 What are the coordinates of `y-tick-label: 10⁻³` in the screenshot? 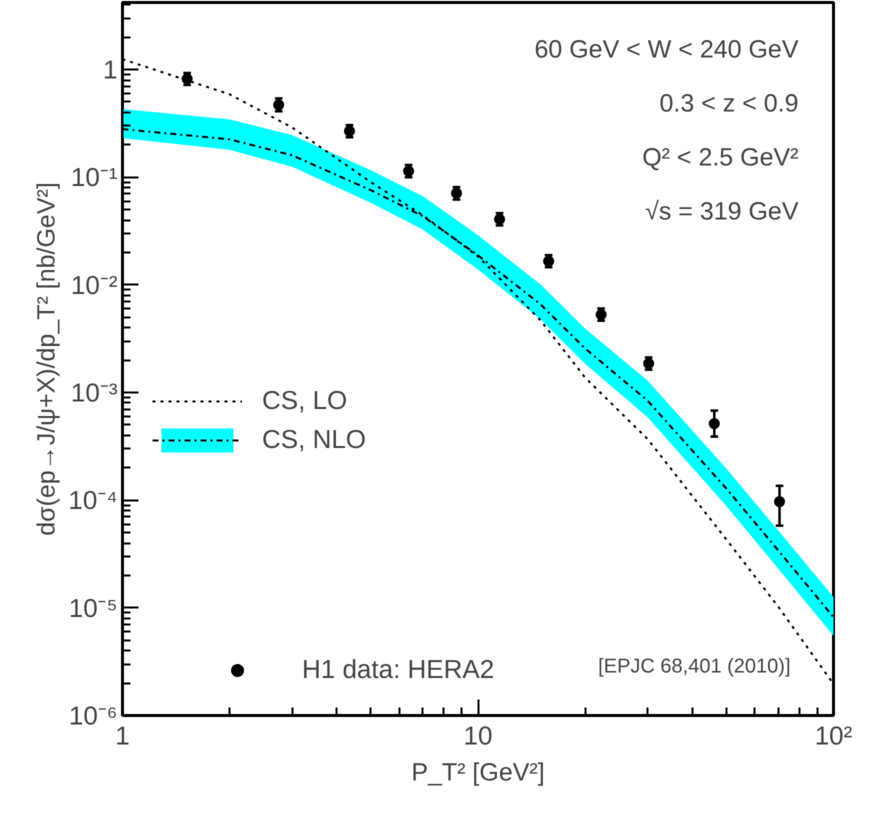 It's located at (94, 393).